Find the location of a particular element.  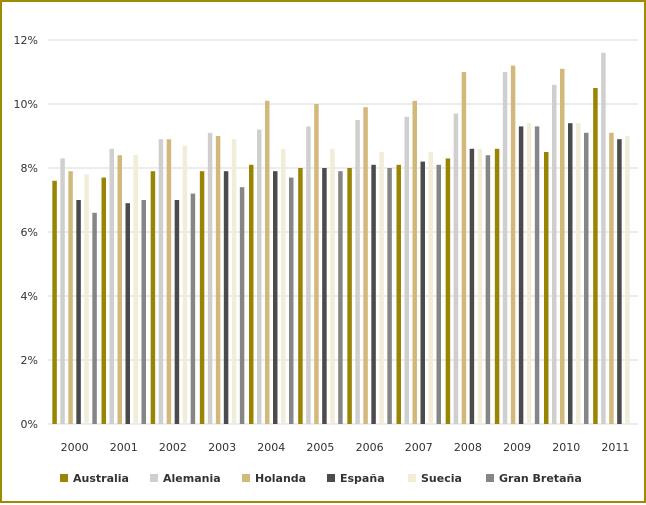

bar-españa-2006 is located at coordinates (373, 294).